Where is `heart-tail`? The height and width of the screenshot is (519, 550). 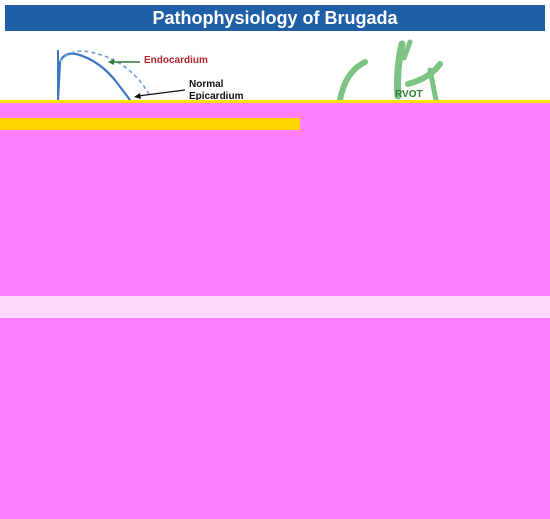 heart-tail is located at coordinates (433, 85).